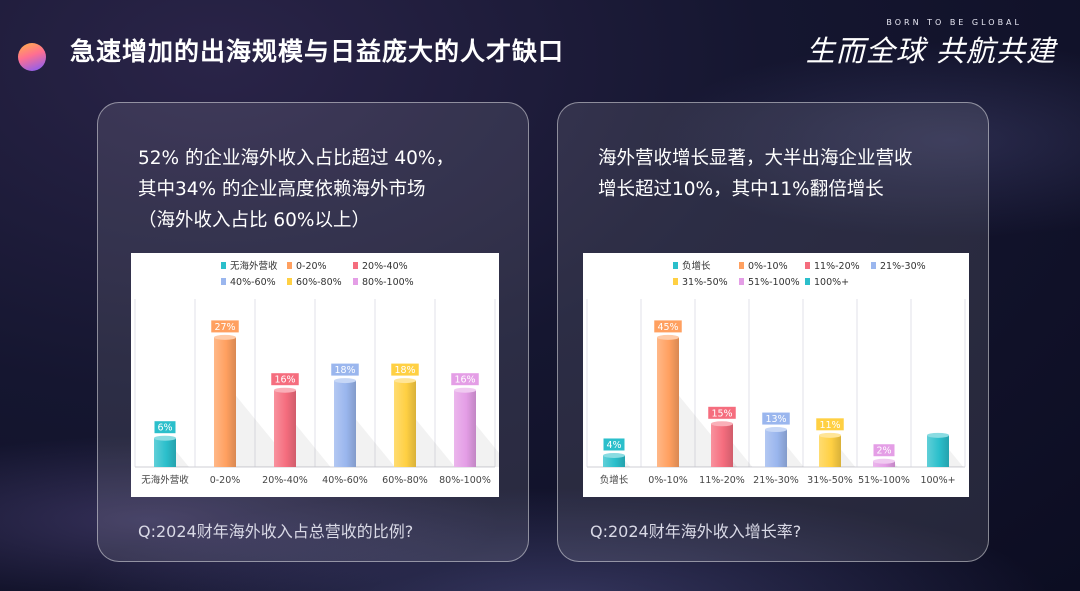 This screenshot has height=591, width=1080. What do you see at coordinates (903, 266) in the screenshot?
I see `legend-label: 21%-30%` at bounding box center [903, 266].